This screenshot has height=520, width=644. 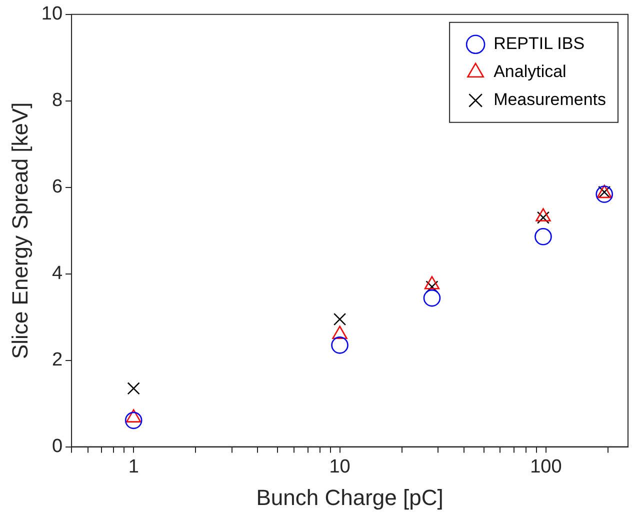 I want to click on y-axis-title: Slice Energy Spread [keV], so click(x=19, y=231).